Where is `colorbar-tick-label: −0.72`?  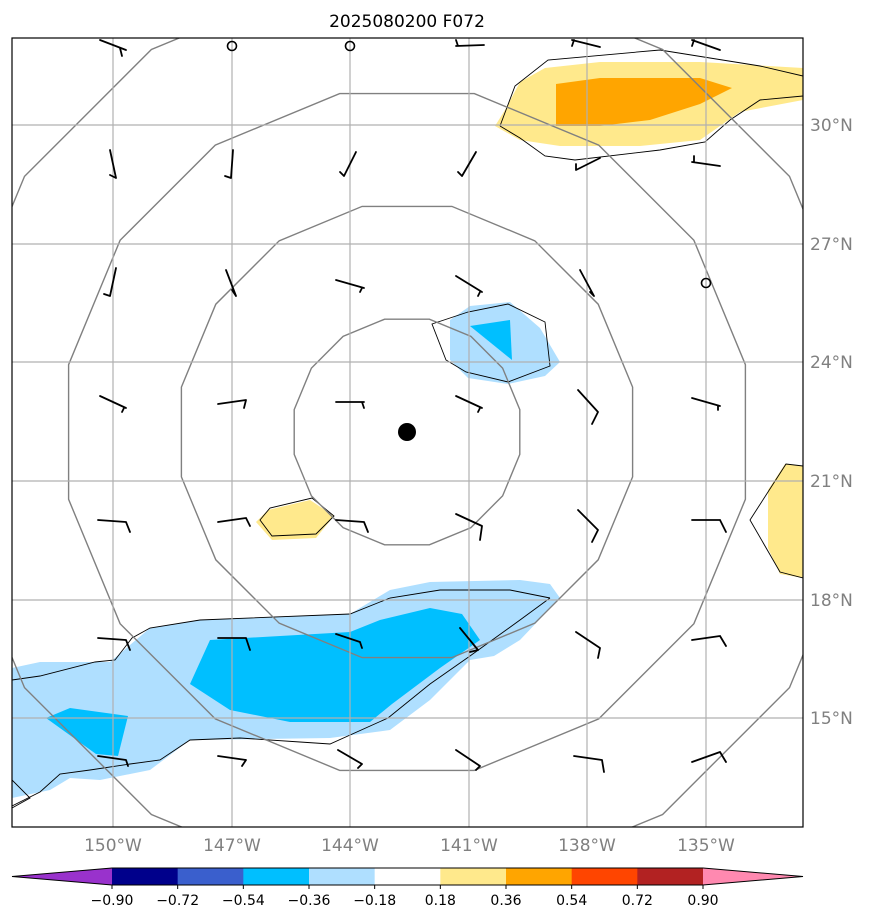
colorbar-tick-label: −0.72 is located at coordinates (177, 901).